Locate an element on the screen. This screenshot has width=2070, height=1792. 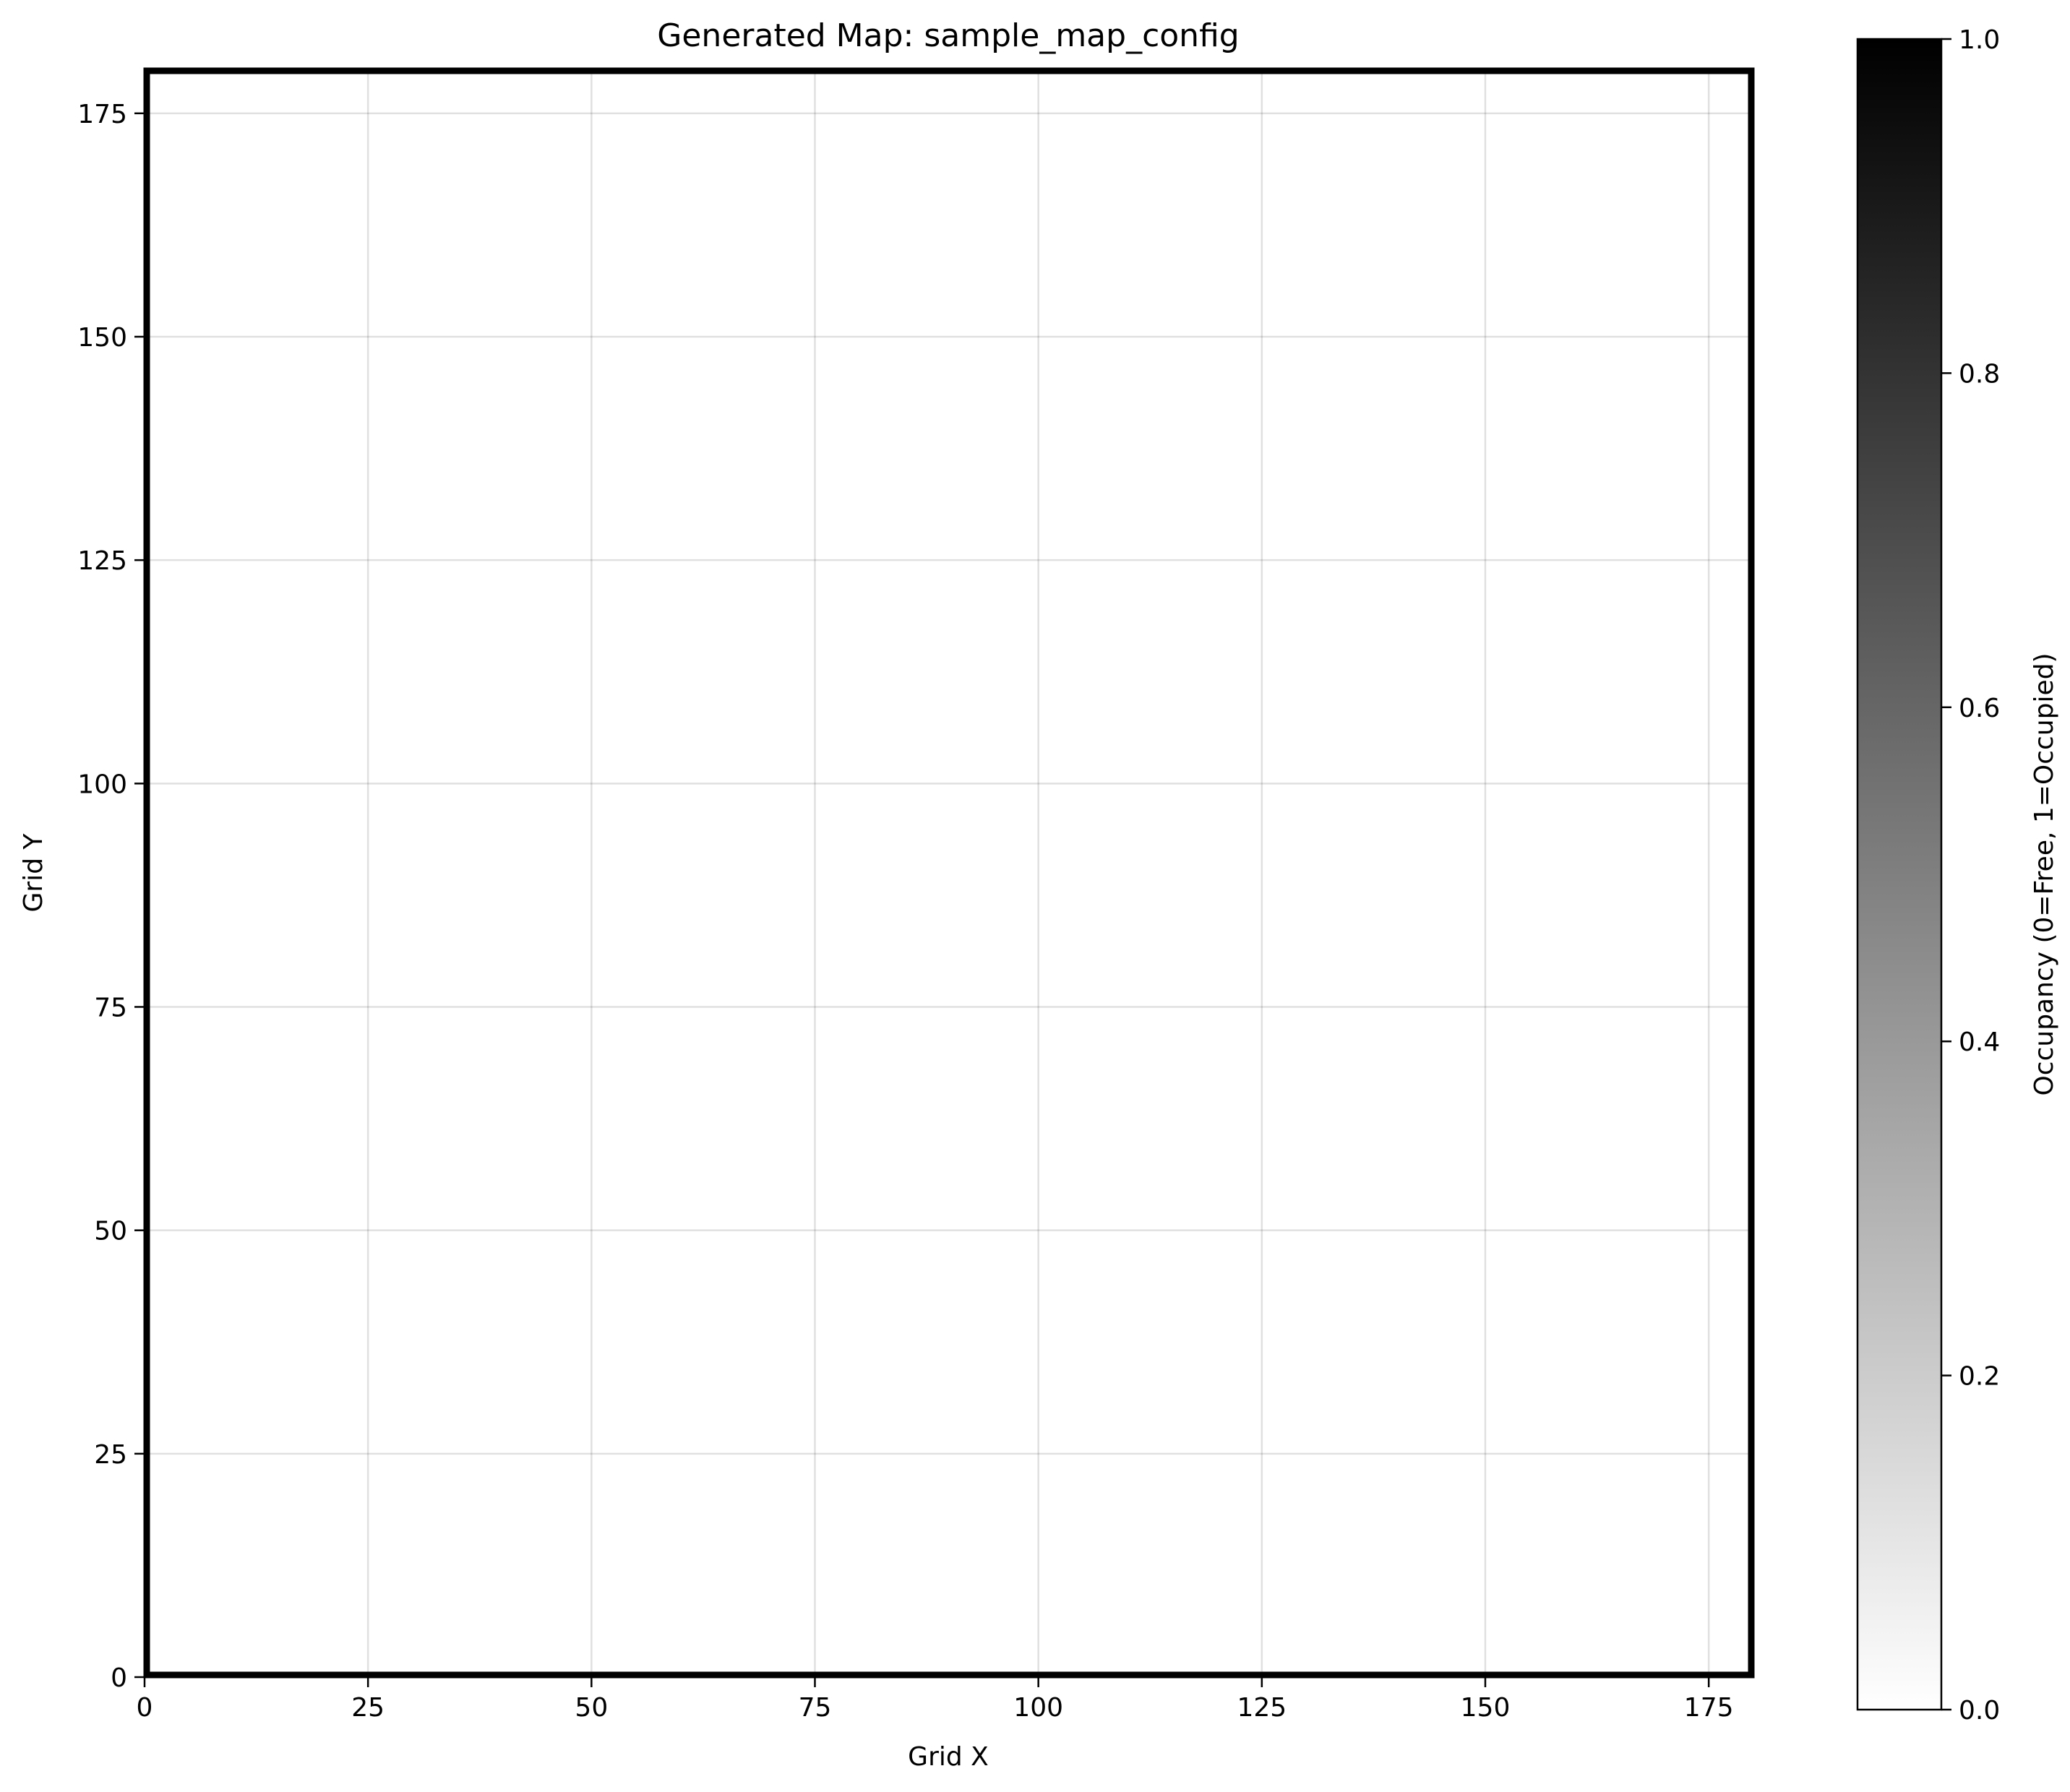
x-axis-ticks: 0 25 50 75 100 125 150 175 is located at coordinates (935, 1700).